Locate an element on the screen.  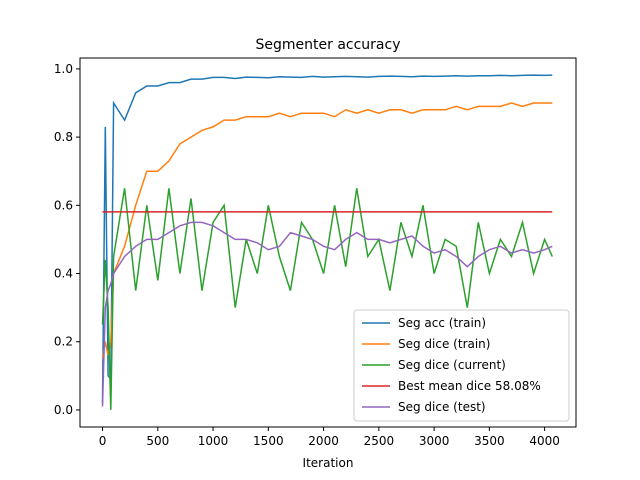
x-tick-label: 0 is located at coordinates (103, 441).